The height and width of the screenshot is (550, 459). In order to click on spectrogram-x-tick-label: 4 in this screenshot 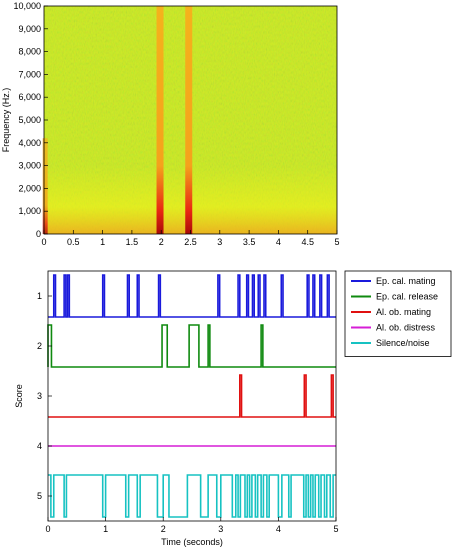, I will do `click(278, 242)`.